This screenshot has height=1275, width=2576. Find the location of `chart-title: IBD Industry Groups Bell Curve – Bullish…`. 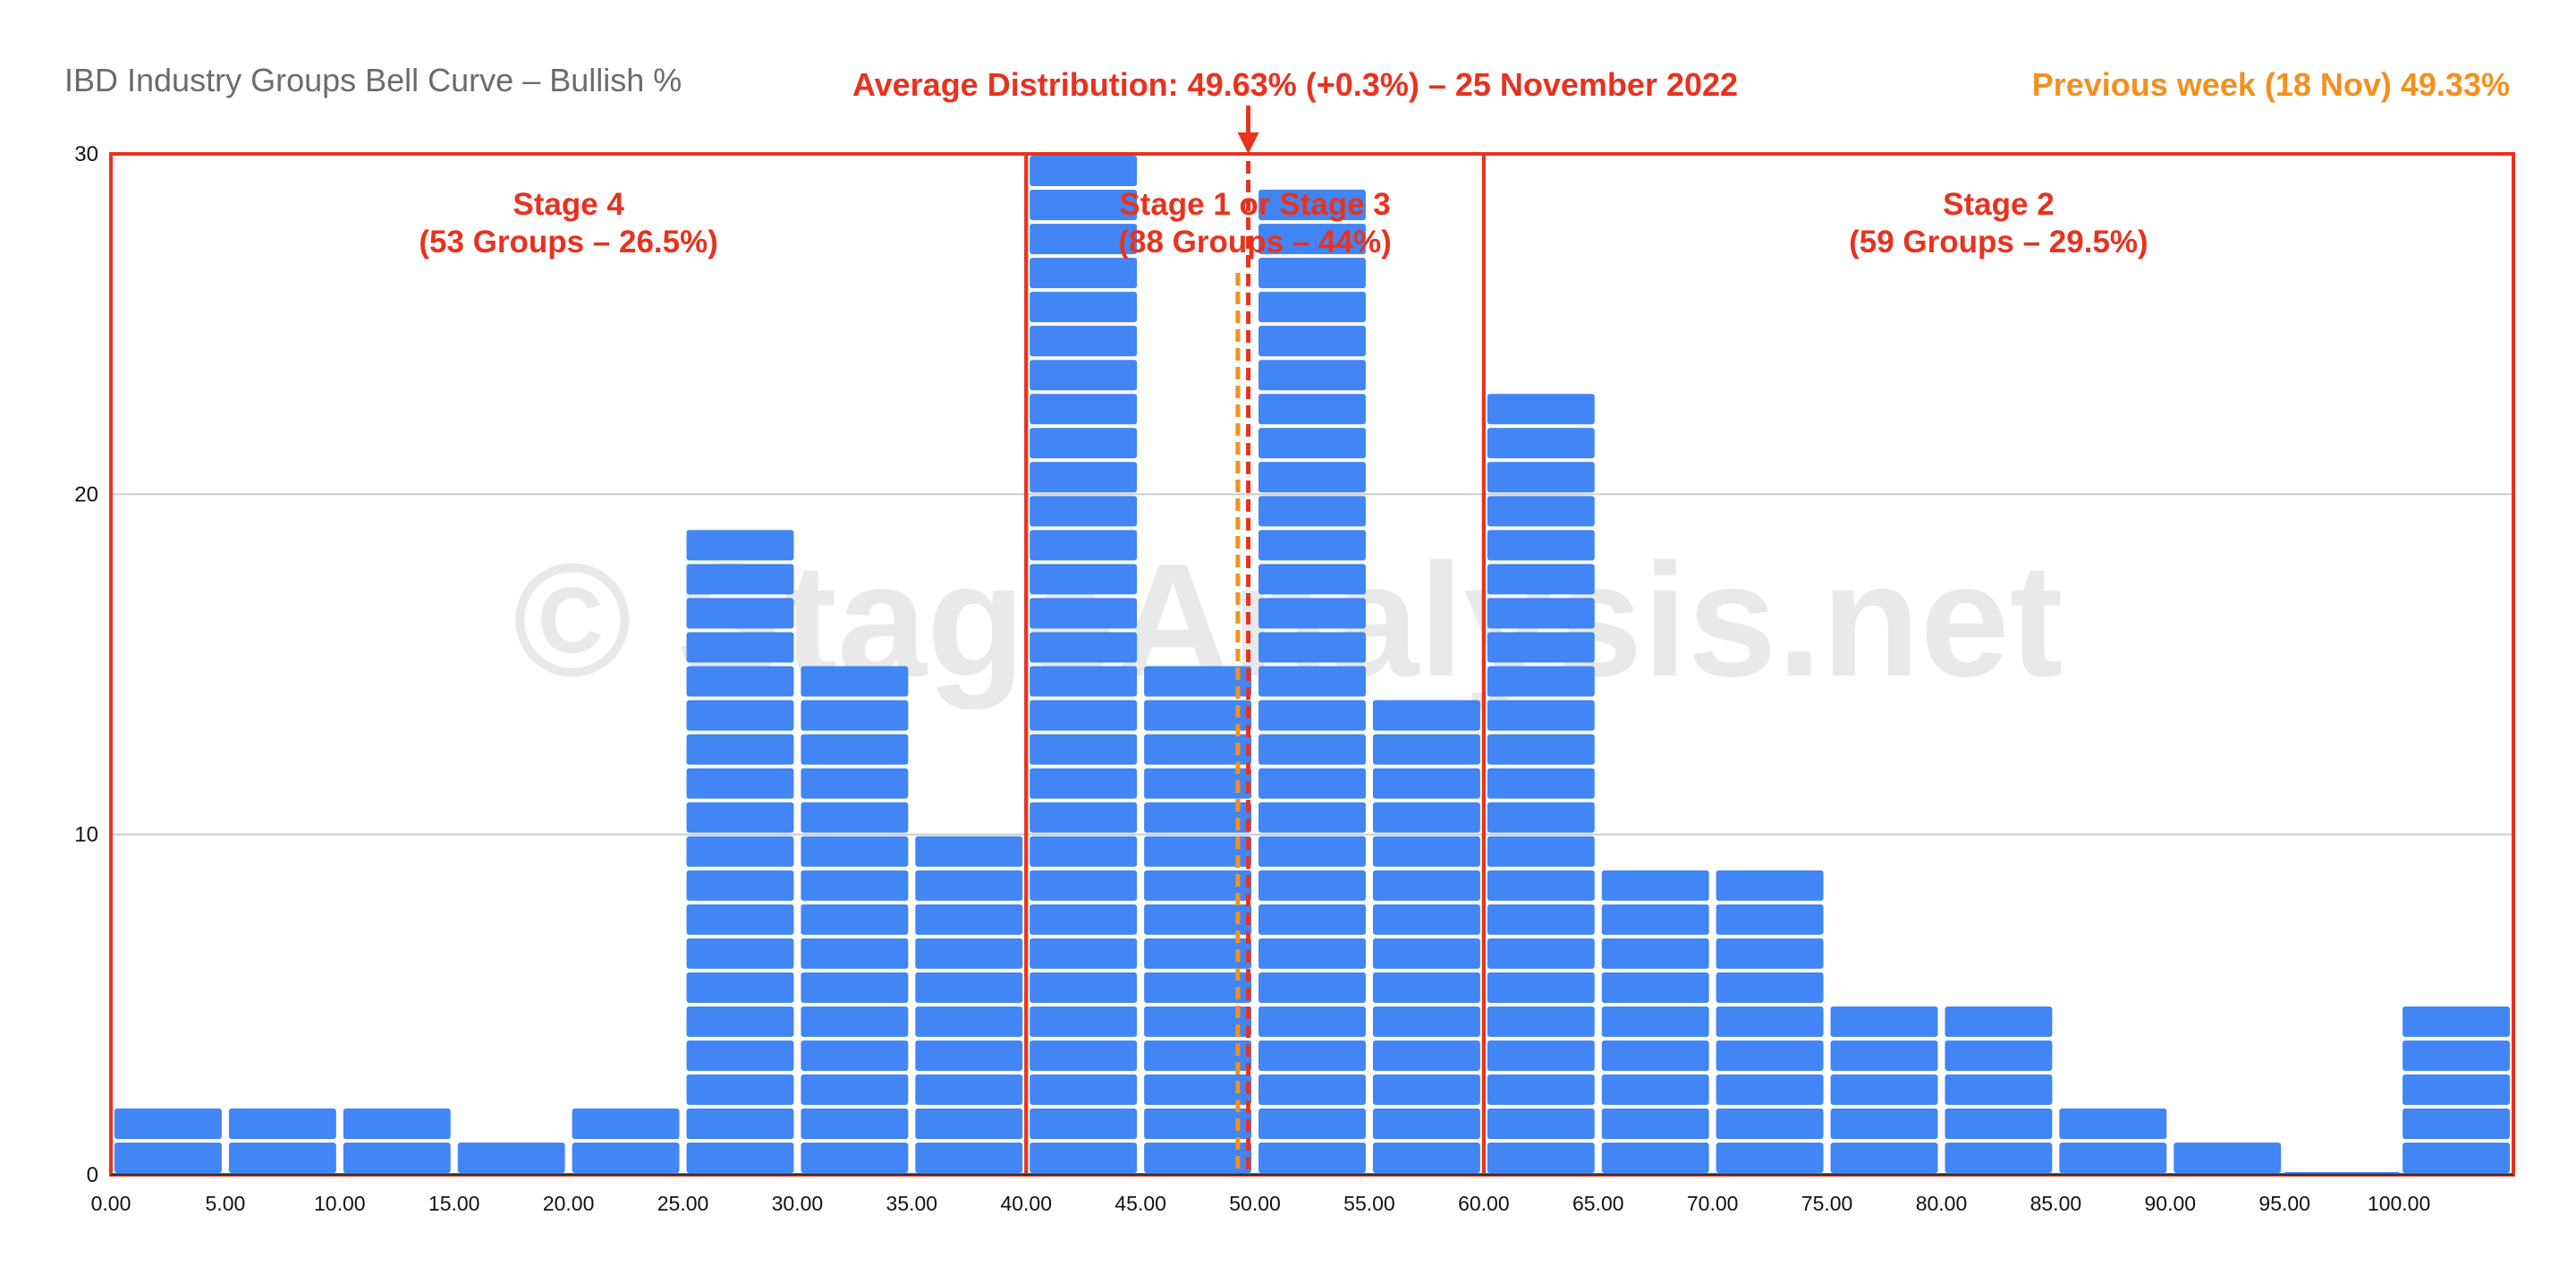

chart-title: IBD Industry Groups Bell Curve – Bullish… is located at coordinates (373, 80).